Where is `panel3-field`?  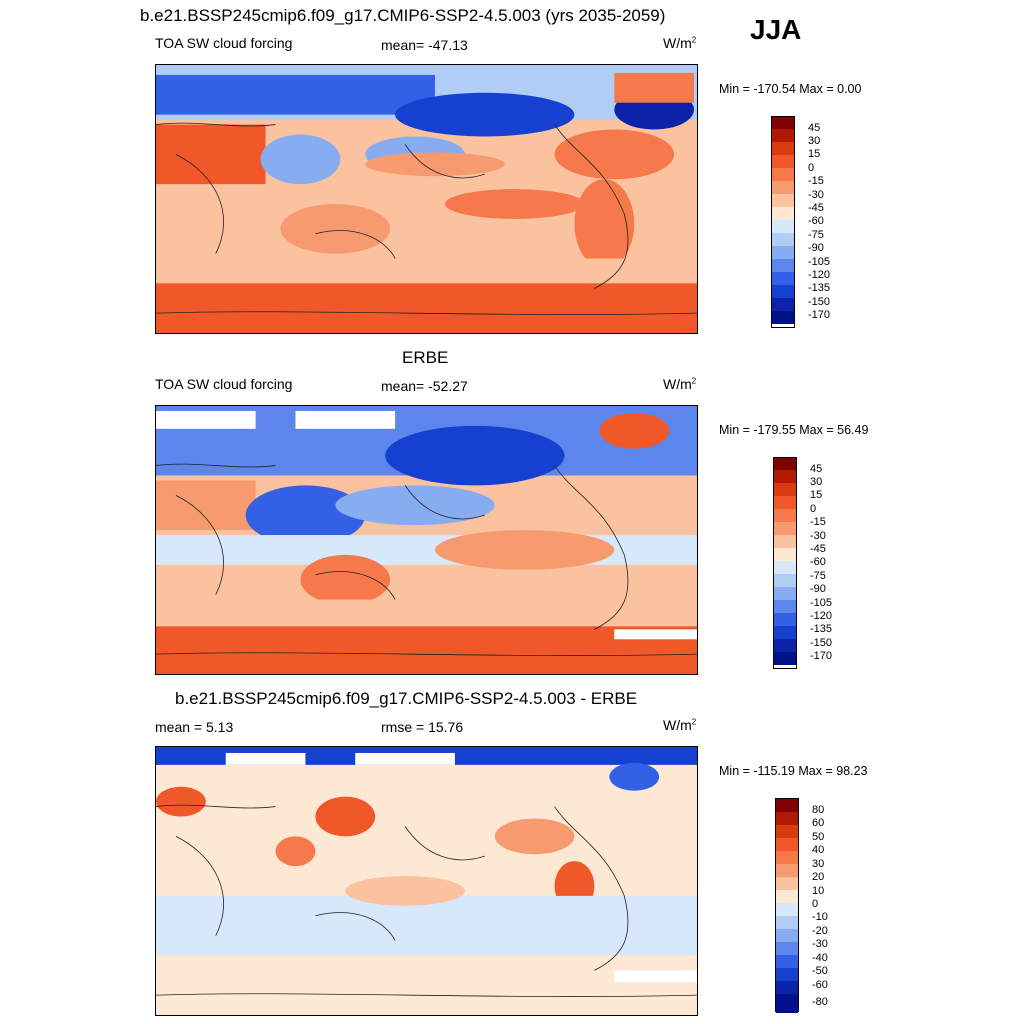
panel3-field is located at coordinates (426, 881).